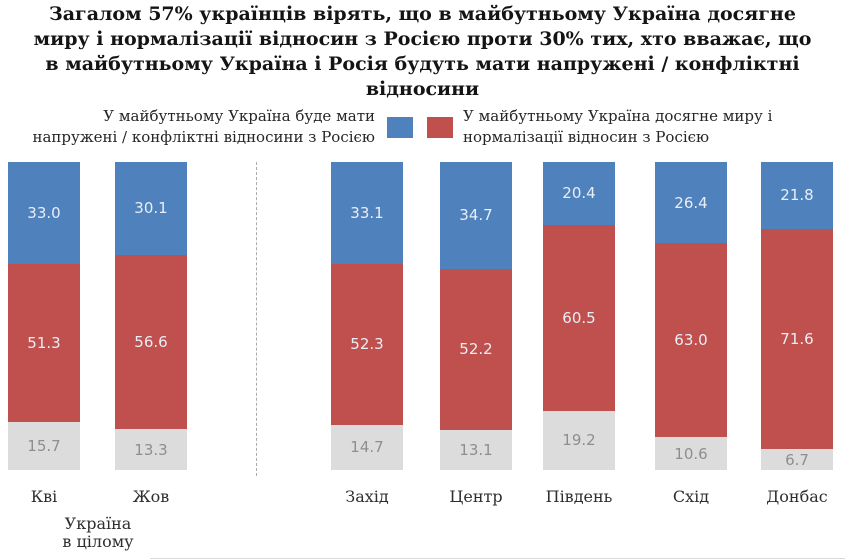 This screenshot has width=845, height=560. I want to click on bar-4: 34.7 52.2 13.1, so click(476, 316).